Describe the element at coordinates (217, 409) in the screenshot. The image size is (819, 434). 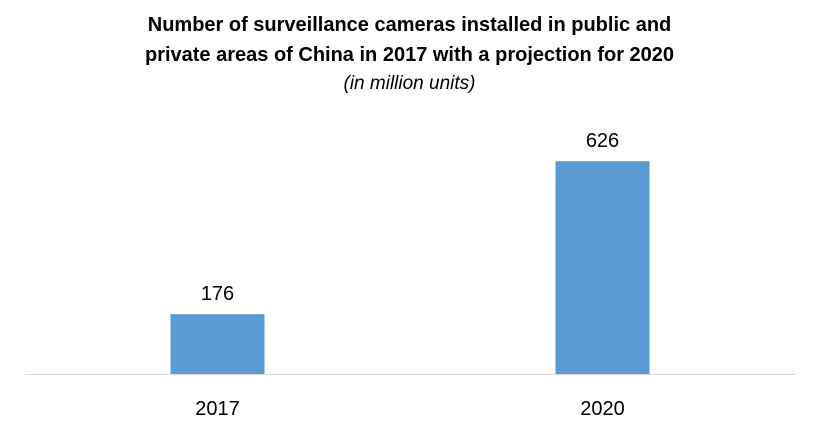
I see `x-tick-label-2017: 2017` at that location.